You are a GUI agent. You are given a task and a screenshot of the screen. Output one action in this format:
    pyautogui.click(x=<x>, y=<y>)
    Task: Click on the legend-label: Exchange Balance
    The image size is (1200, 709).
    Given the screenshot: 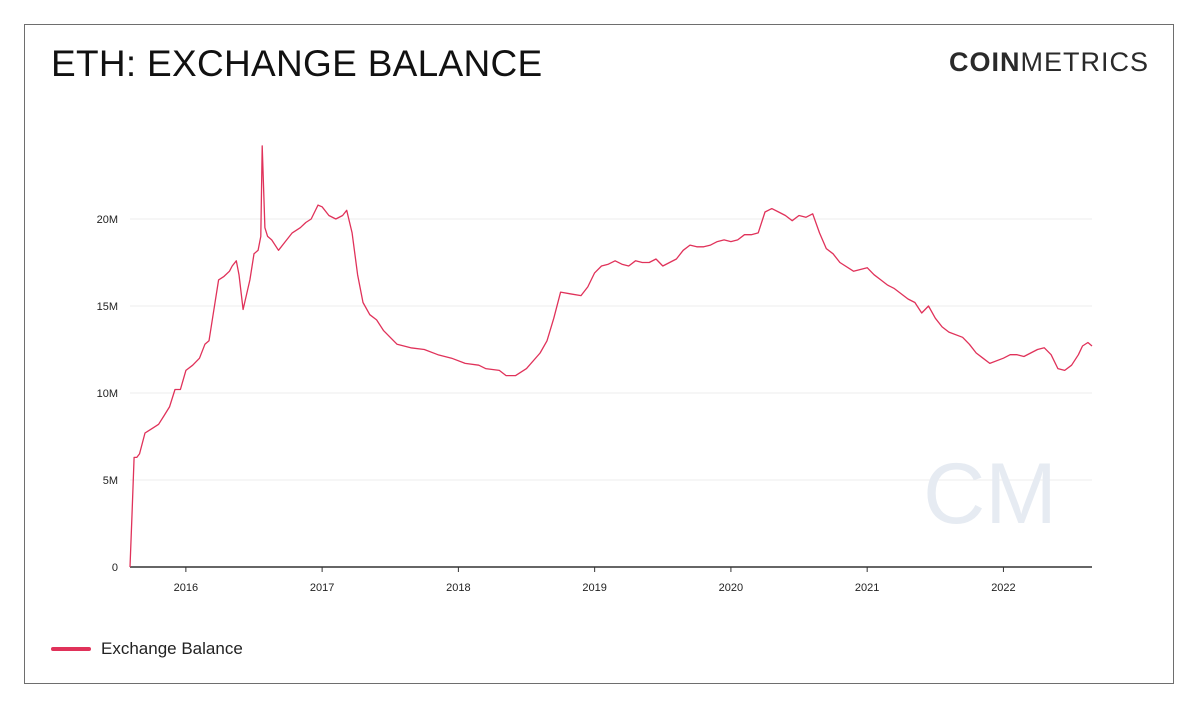 What is the action you would take?
    pyautogui.click(x=172, y=648)
    